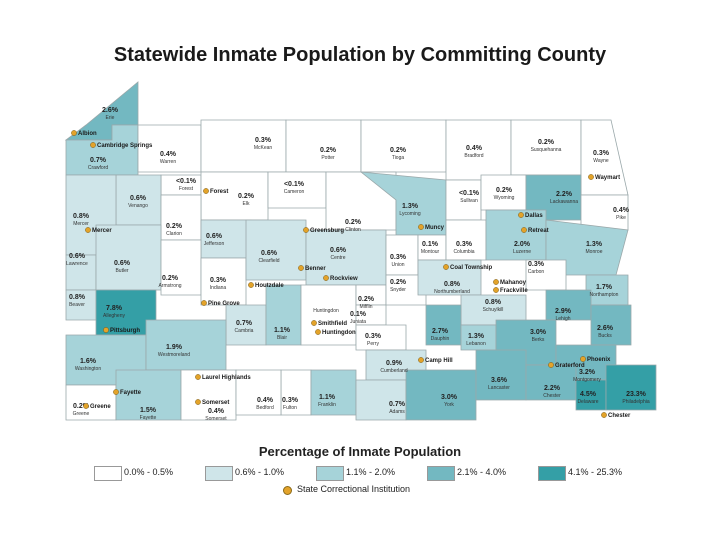  Describe the element at coordinates (452, 292) in the screenshot. I see `county-name-northumberland: Northumberland` at that location.